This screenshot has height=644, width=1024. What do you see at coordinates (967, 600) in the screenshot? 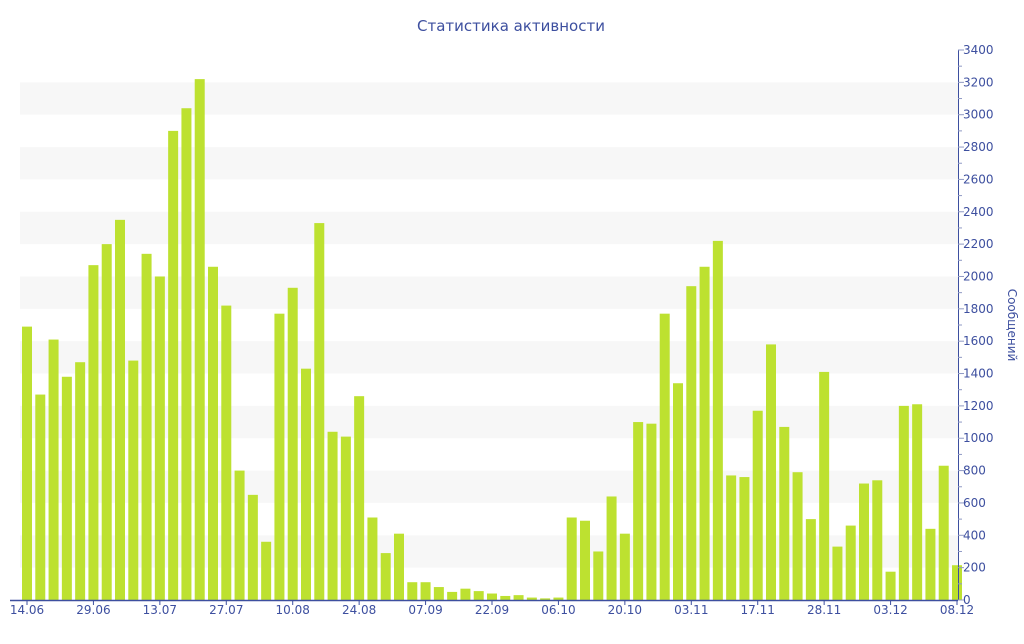
I see `y-tick-label: 0` at bounding box center [967, 600].